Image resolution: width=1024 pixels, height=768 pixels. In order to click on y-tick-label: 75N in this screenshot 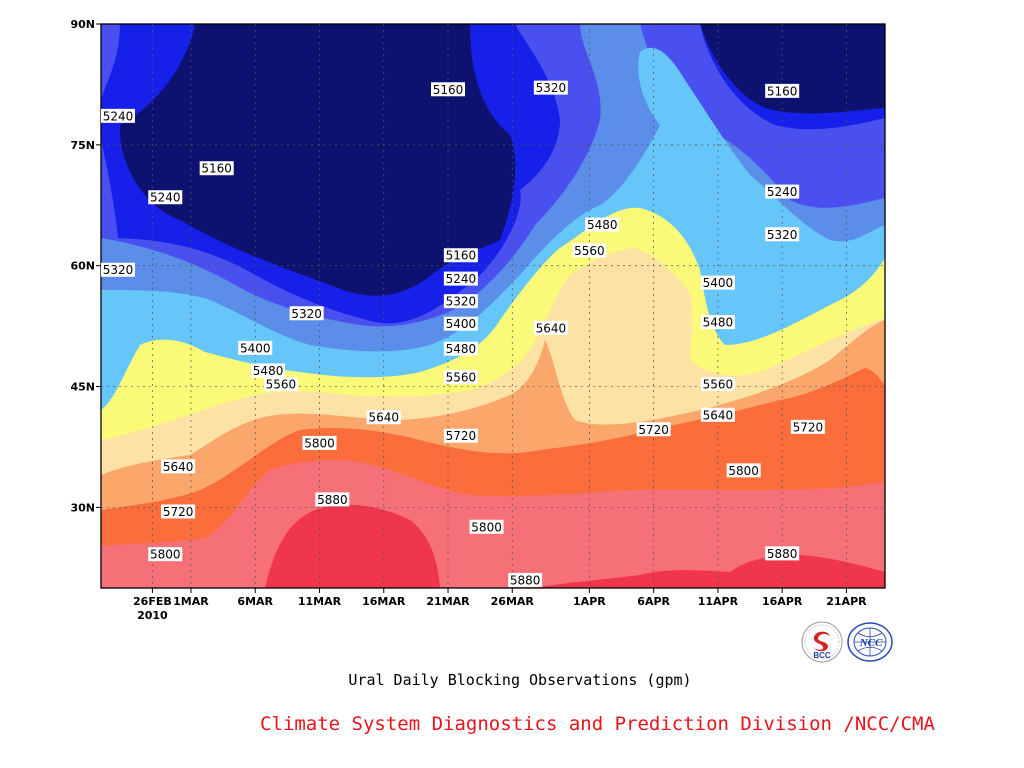, I will do `click(82, 145)`.